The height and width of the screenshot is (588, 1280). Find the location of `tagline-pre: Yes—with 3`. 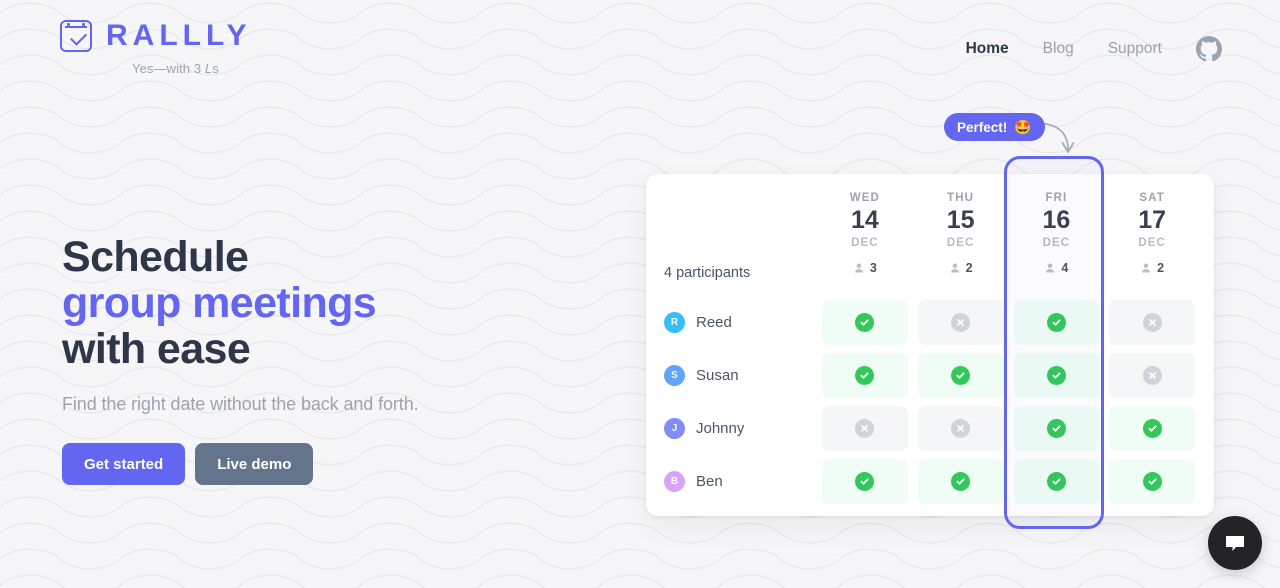

tagline-pre: Yes—with 3 is located at coordinates (168, 68).